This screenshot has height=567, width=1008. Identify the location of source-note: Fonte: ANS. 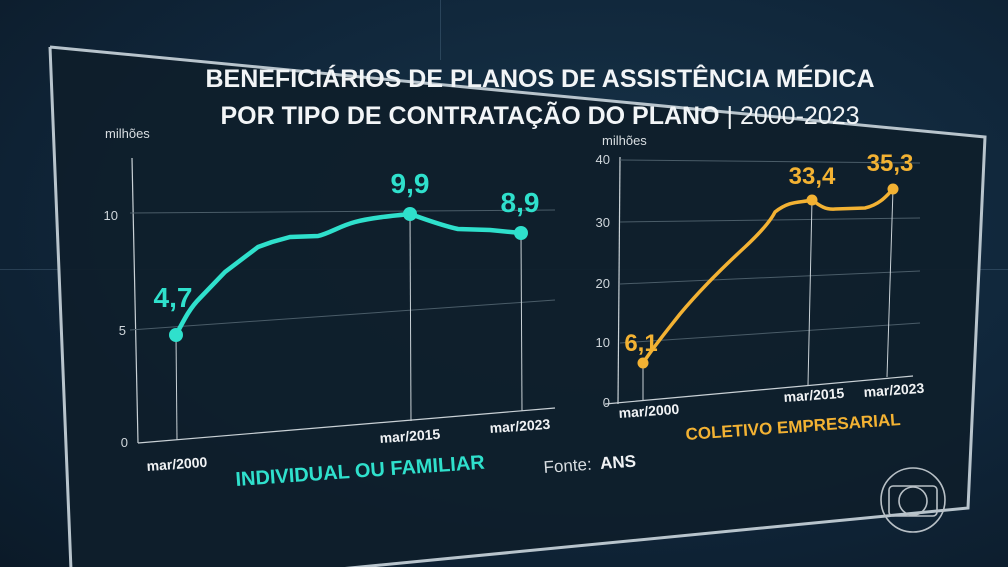
(590, 464).